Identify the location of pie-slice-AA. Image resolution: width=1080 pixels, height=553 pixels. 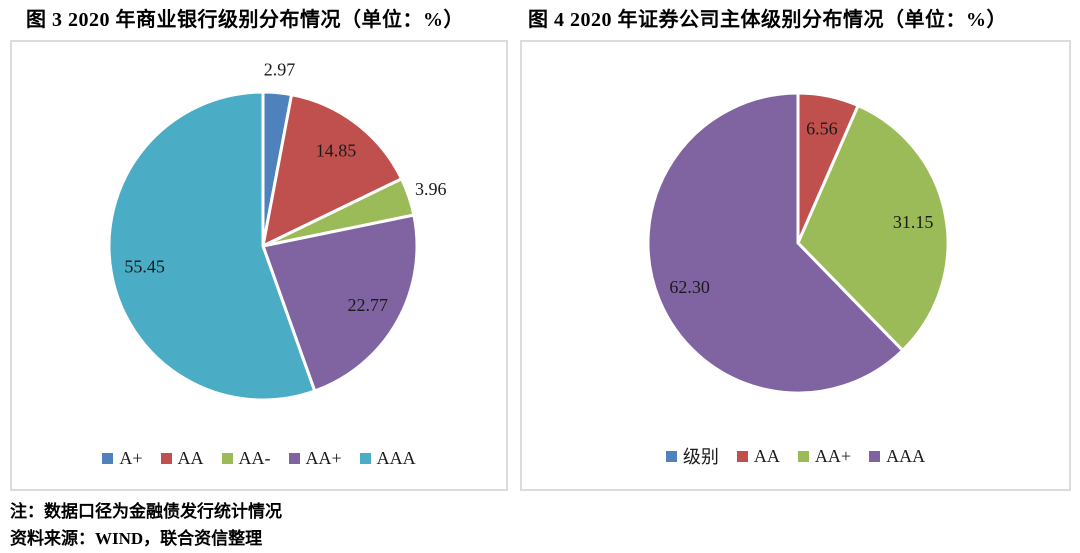
(332, 170).